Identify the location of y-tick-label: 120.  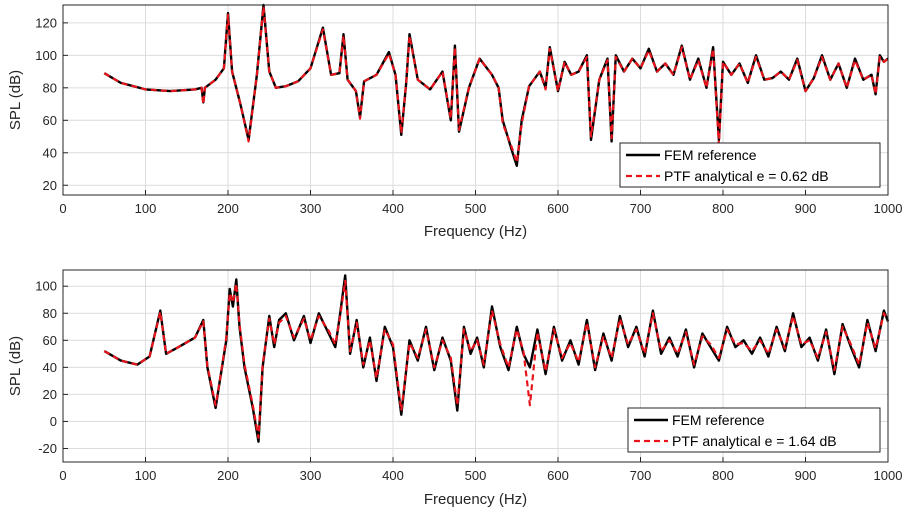
(46, 22).